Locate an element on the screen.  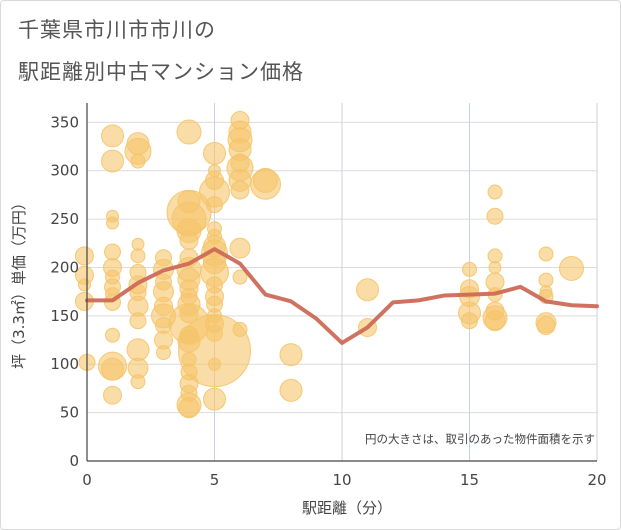
x-tick-label: 15 is located at coordinates (469, 480).